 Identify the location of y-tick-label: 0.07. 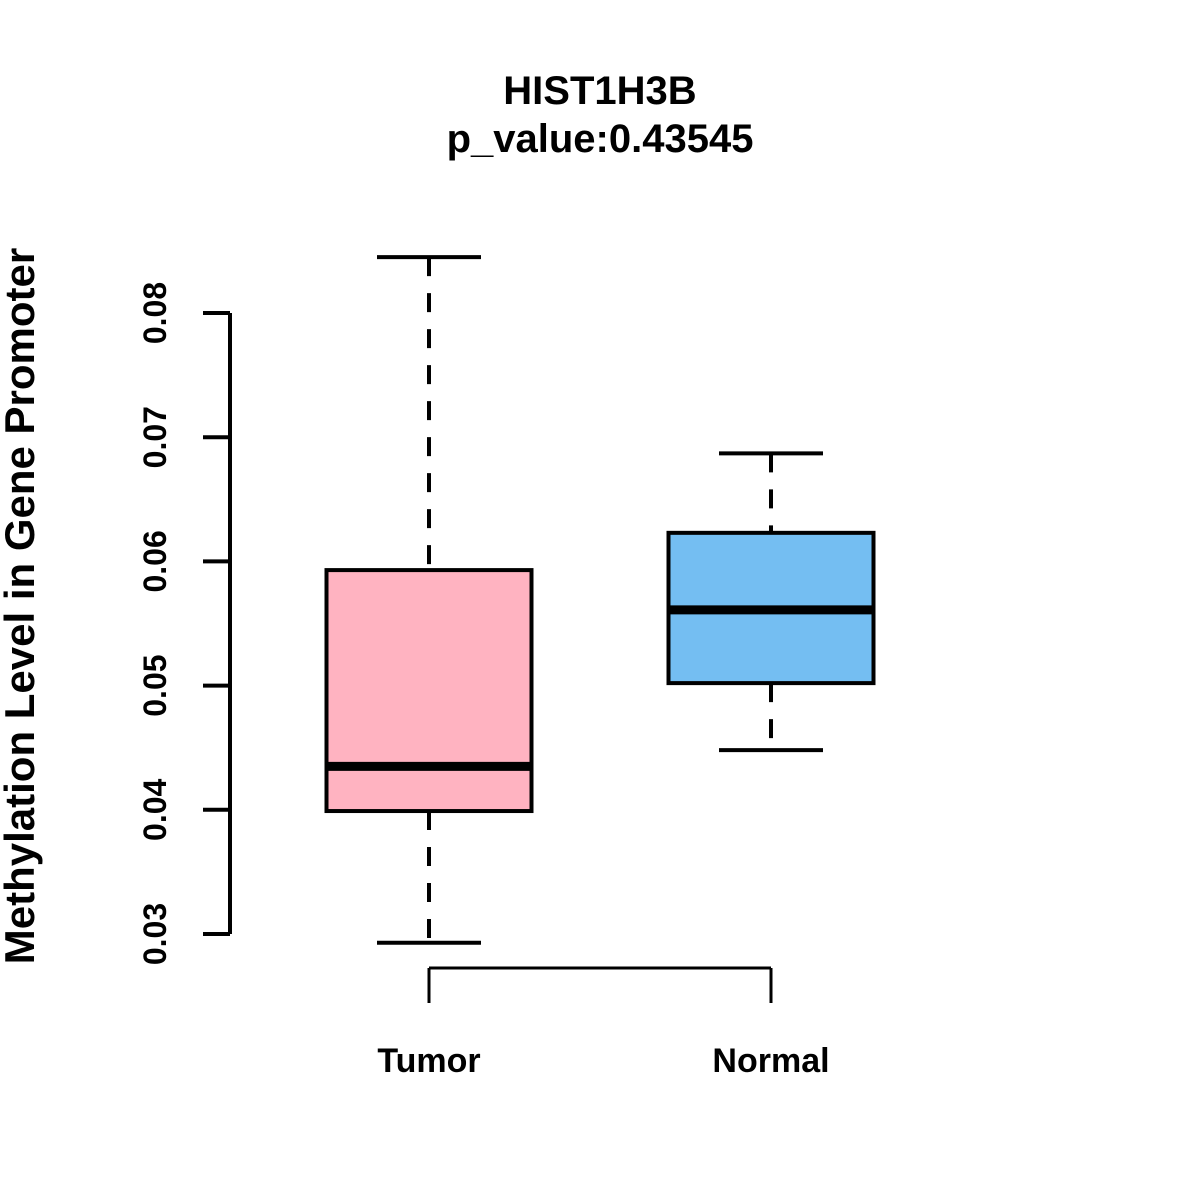
(155, 437).